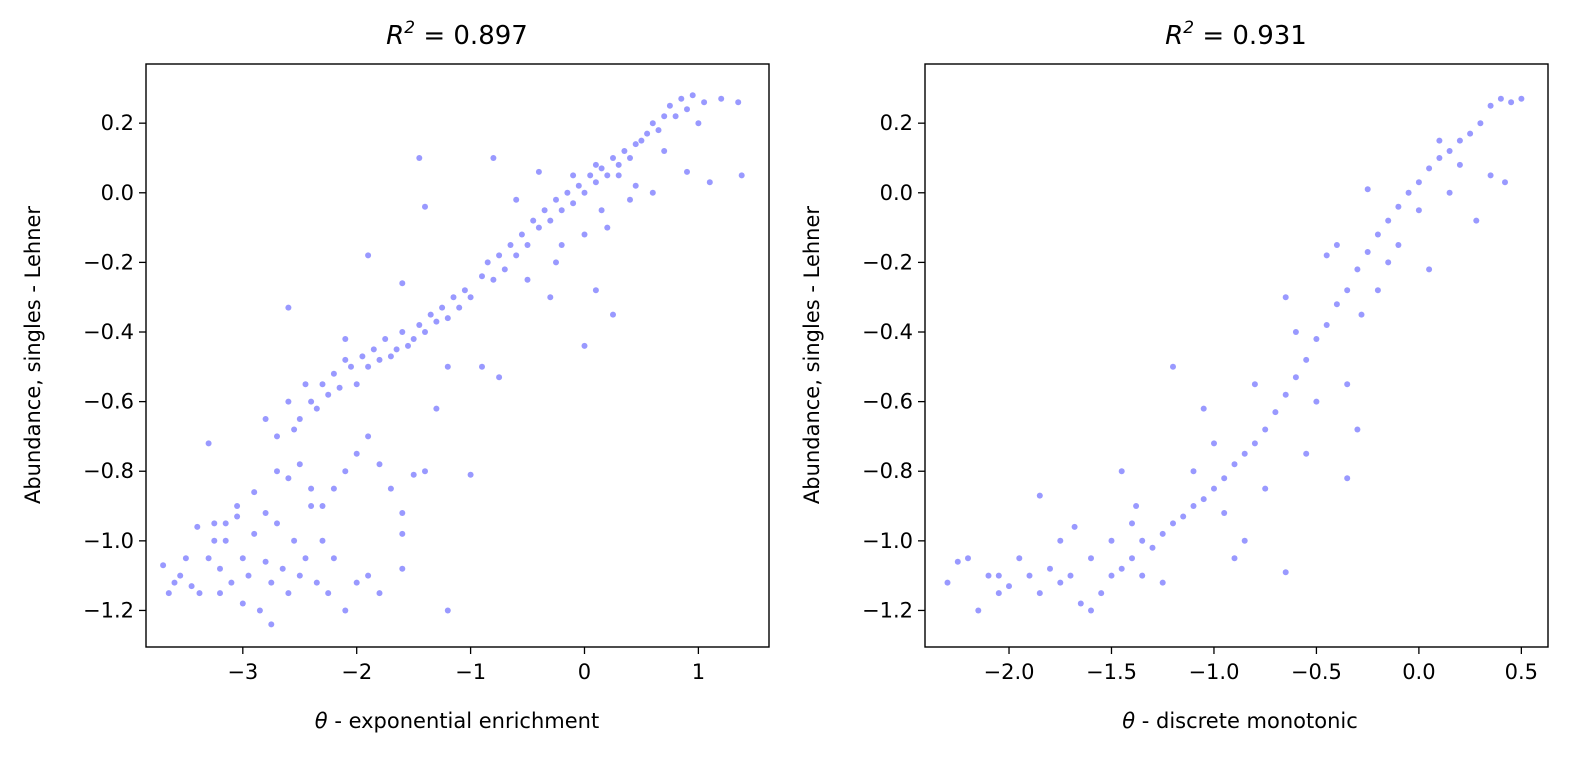 This screenshot has width=1580, height=763. I want to click on chart-title-left: R2 = 0.897, so click(457, 34).